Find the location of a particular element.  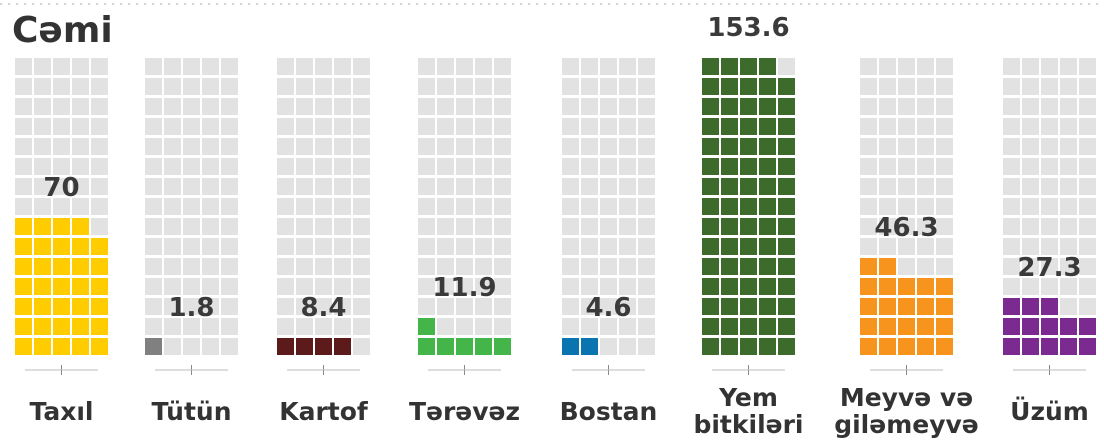

x-tick-label: Taxıl is located at coordinates (61, 411).